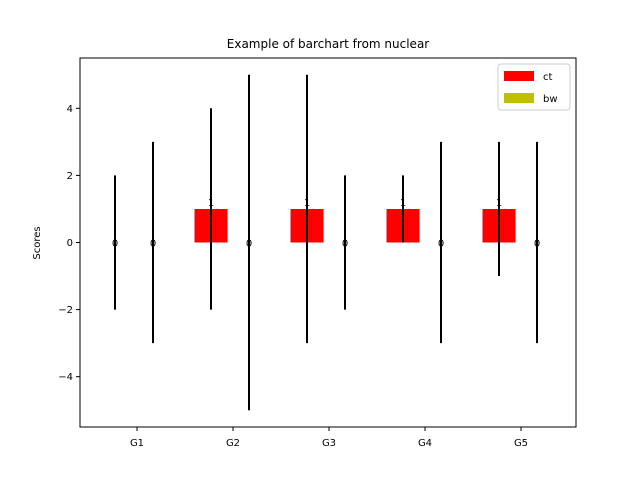 This screenshot has height=480, width=640. What do you see at coordinates (211, 203) in the screenshot?
I see `bar-value-label-ct-G2: 1` at bounding box center [211, 203].